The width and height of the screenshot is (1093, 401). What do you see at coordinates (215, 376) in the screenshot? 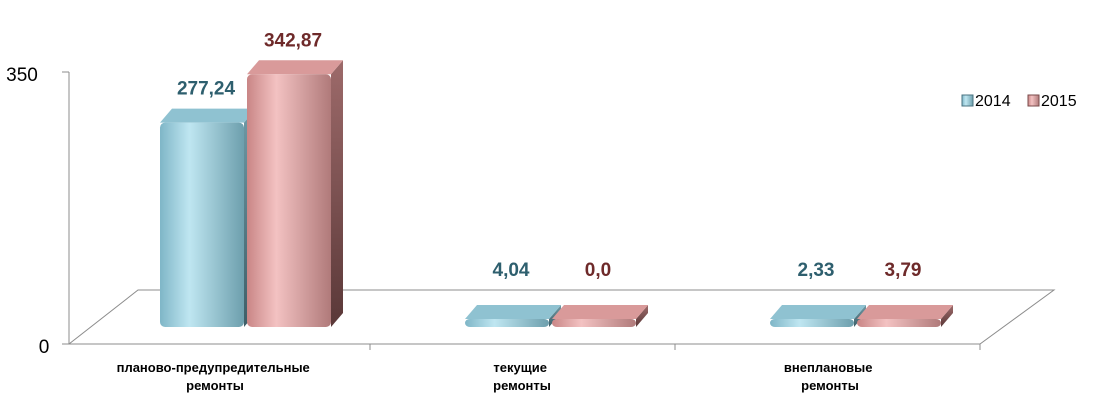
I see `category-label-1: планово-предупредительные ремонты` at bounding box center [215, 376].